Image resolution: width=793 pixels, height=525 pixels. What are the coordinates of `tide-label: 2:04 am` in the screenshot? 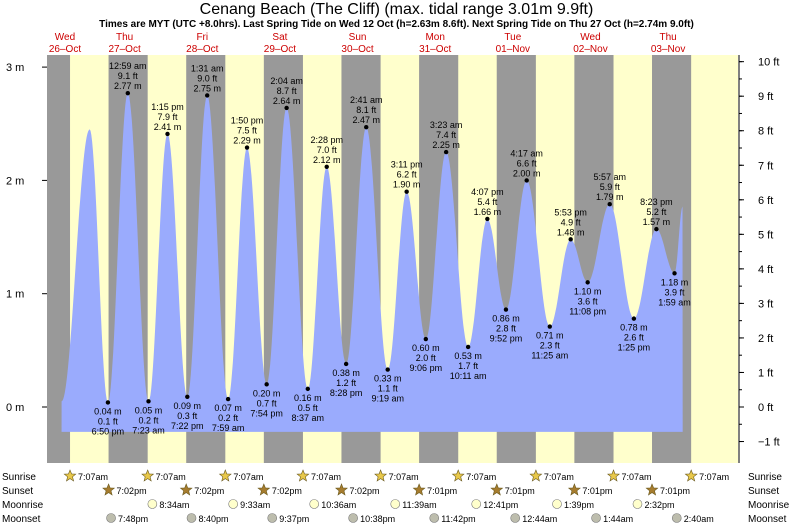 It's located at (286, 81).